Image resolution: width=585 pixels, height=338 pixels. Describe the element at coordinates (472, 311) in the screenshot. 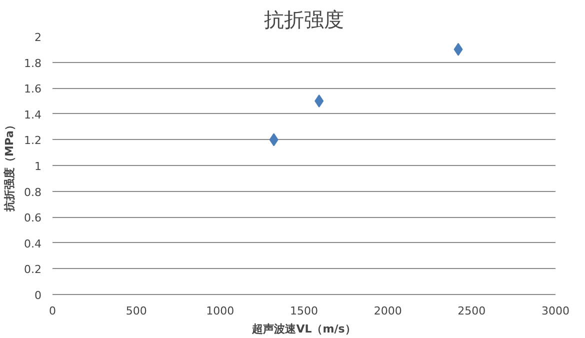

I see `x-tick-label: 2500` at that location.